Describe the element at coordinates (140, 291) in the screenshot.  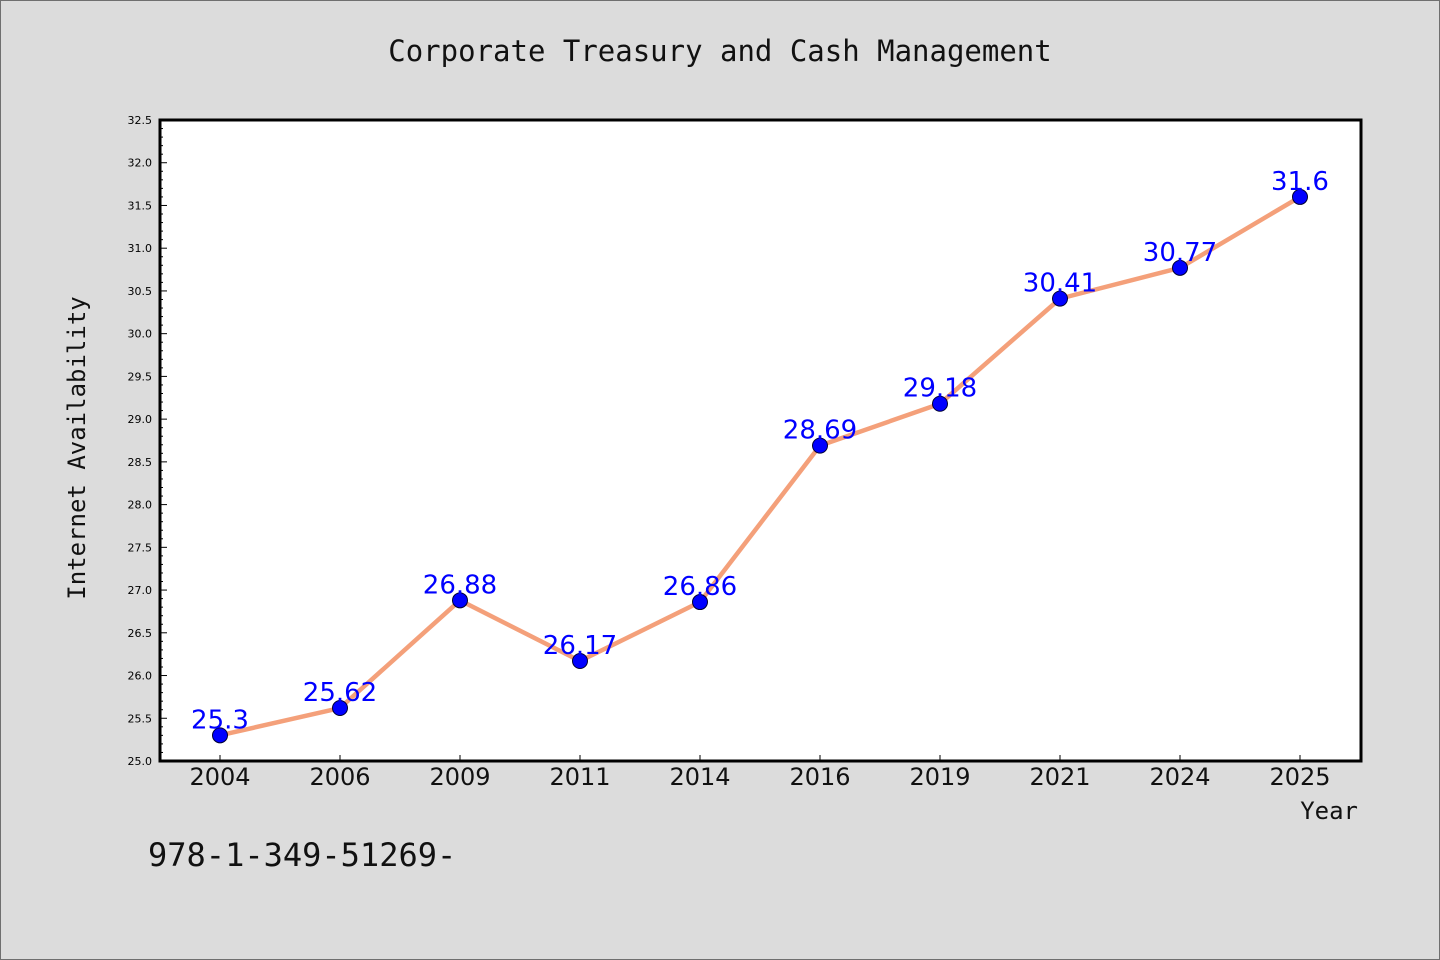
I see `y-tick-label: 30.5` at that location.